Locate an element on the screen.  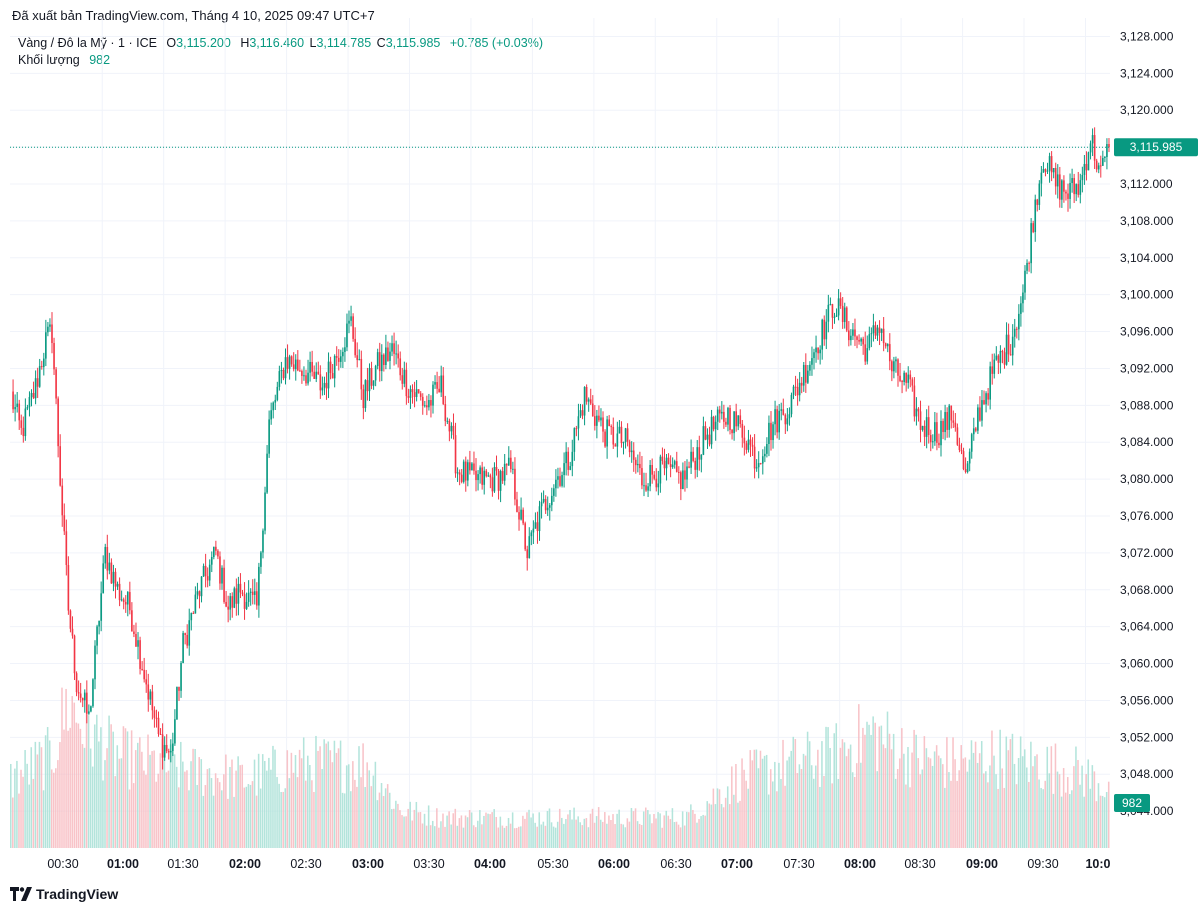
low-label: L is located at coordinates (313, 43).